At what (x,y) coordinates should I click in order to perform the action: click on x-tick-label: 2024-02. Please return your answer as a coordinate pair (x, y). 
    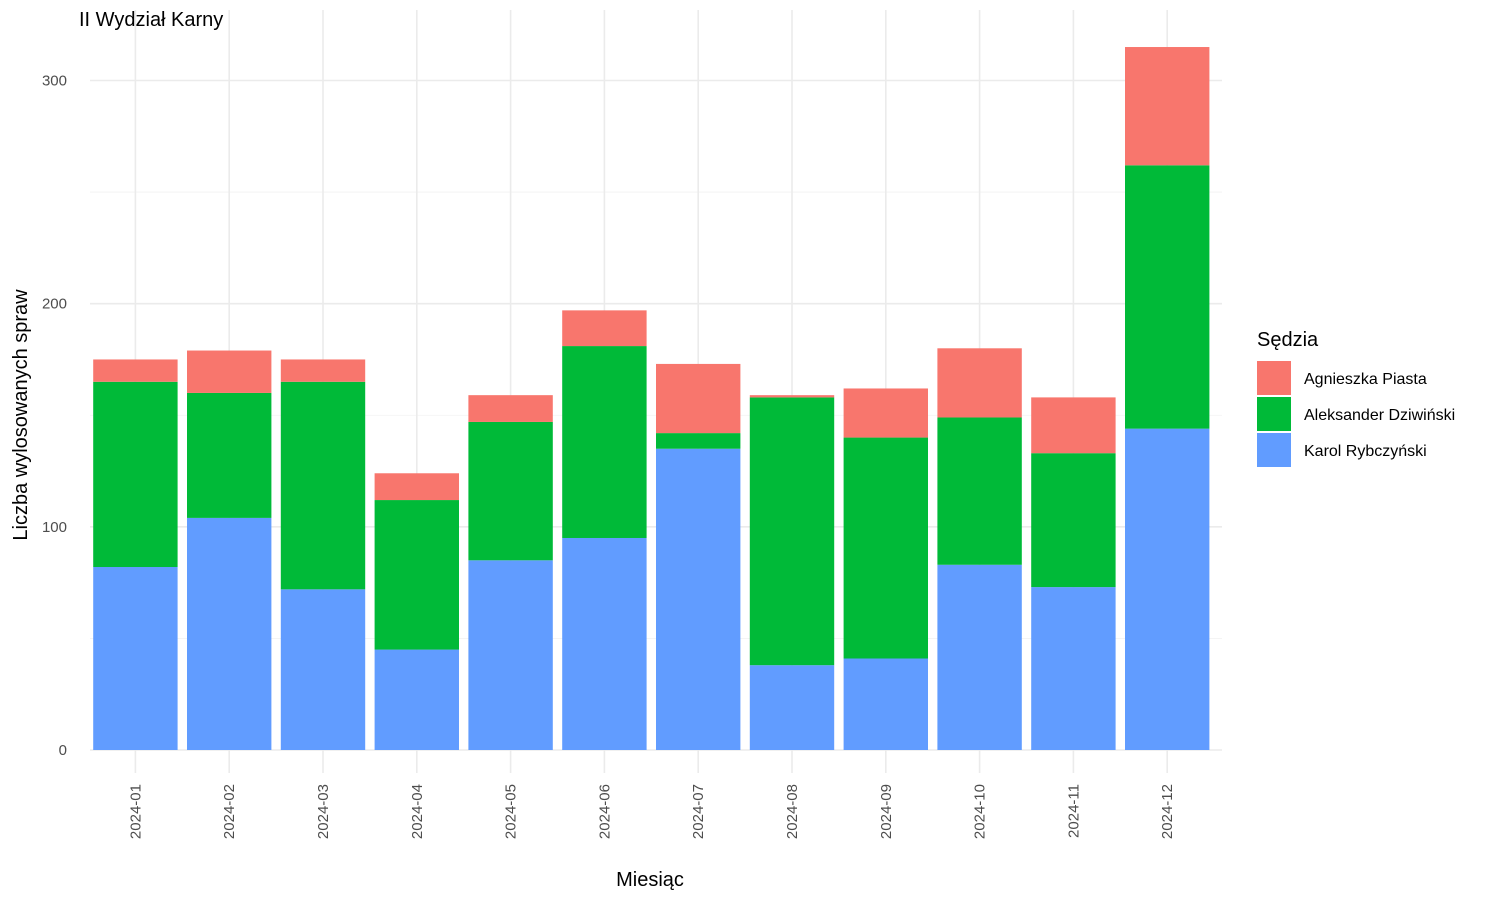
    Looking at the image, I should click on (229, 811).